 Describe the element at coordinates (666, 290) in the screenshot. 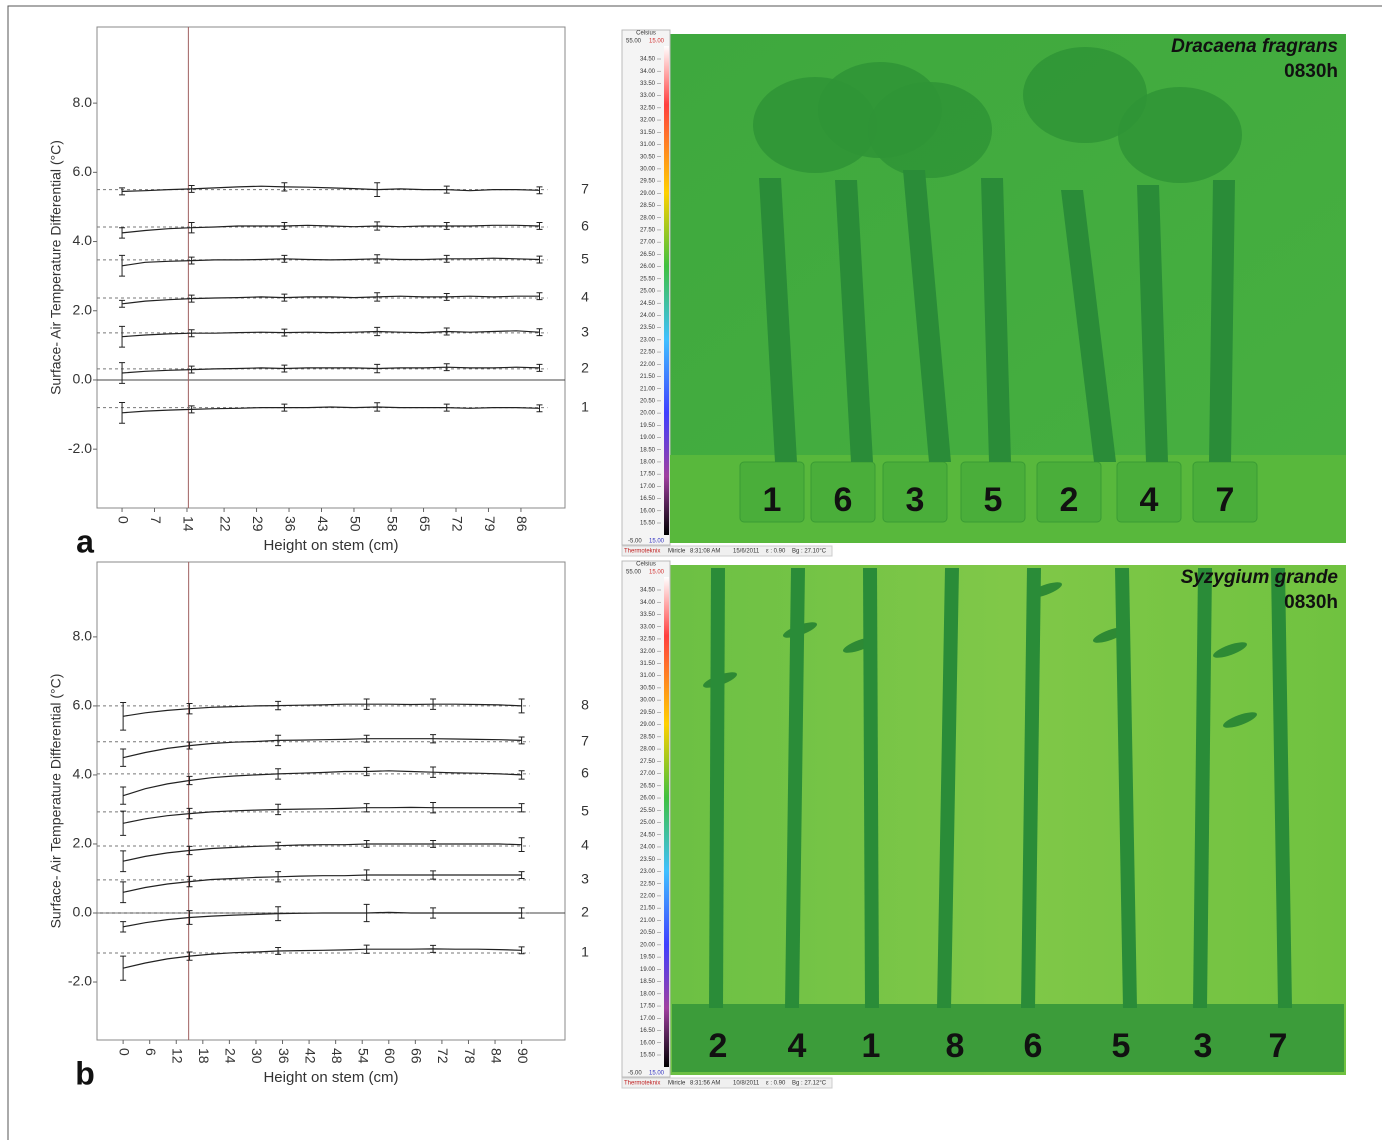

I see `colorbar` at that location.